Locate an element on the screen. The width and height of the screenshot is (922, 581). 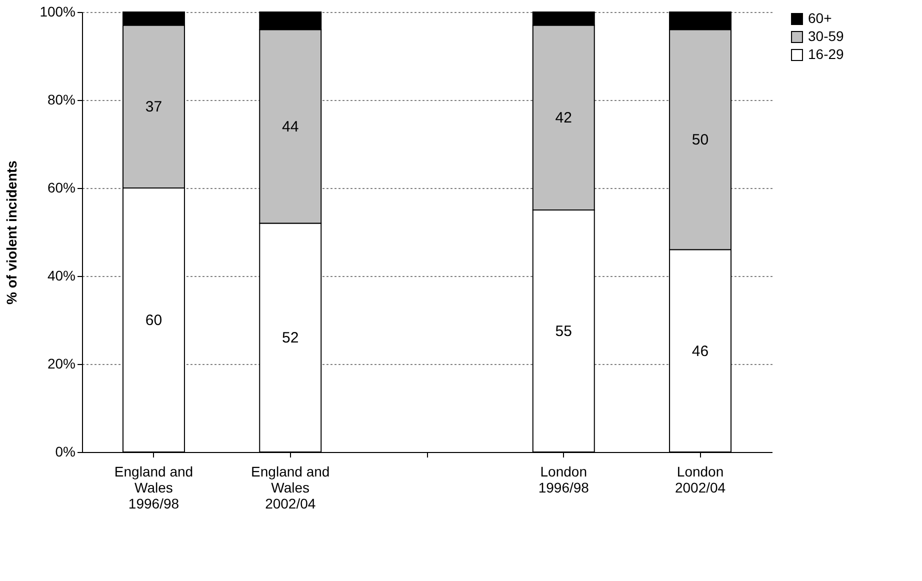
y-tick-label: 0% is located at coordinates (65, 452).